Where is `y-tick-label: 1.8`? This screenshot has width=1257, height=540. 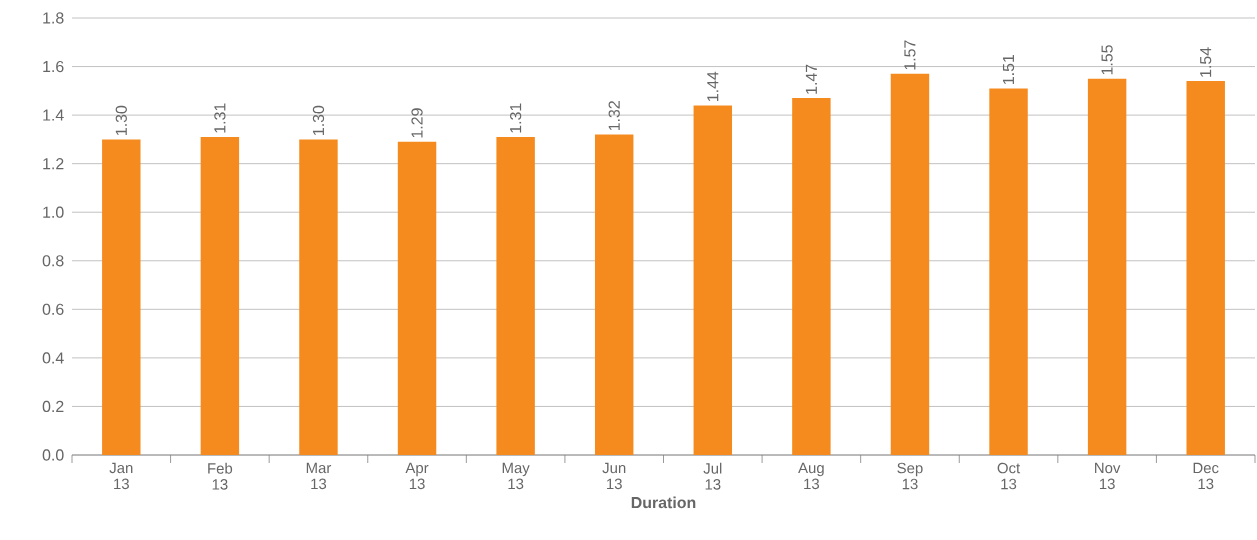 y-tick-label: 1.8 is located at coordinates (53, 18).